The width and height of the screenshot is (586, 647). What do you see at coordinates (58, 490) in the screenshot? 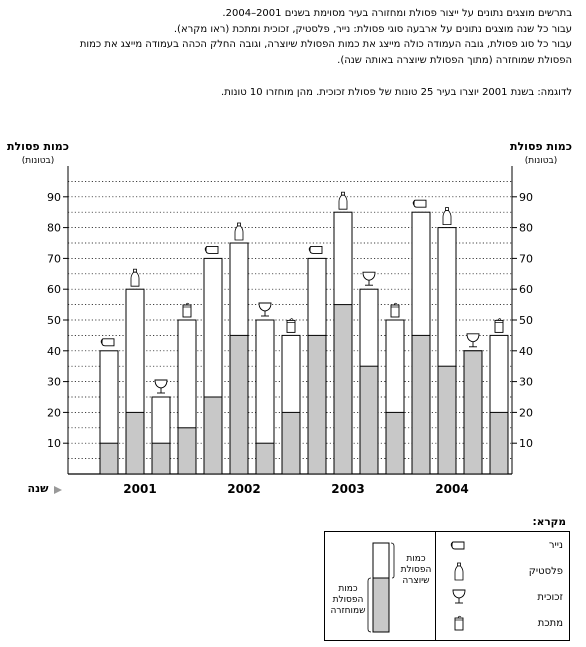
I see `x-axis-arrow-icon` at bounding box center [58, 490].